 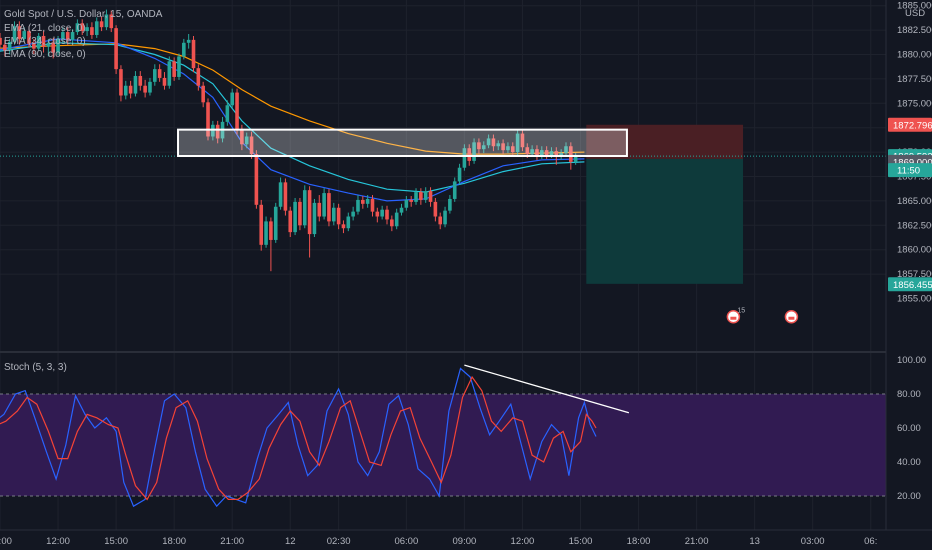 What do you see at coordinates (45, 28) in the screenshot?
I see `legend-ema-21: EMA (21, close, 0)` at bounding box center [45, 28].